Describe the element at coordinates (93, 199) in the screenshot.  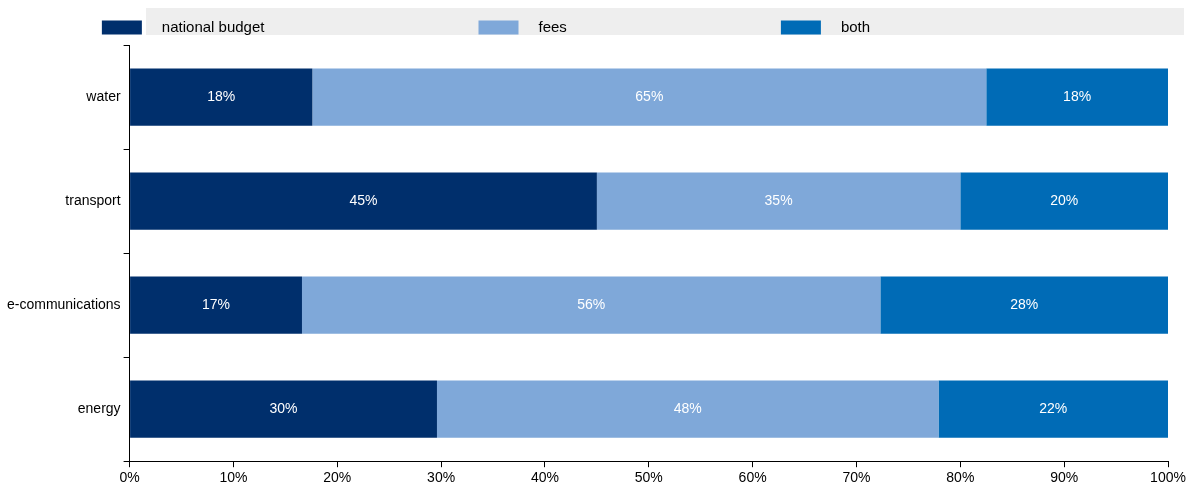
I see `y-tick-label: transport` at that location.